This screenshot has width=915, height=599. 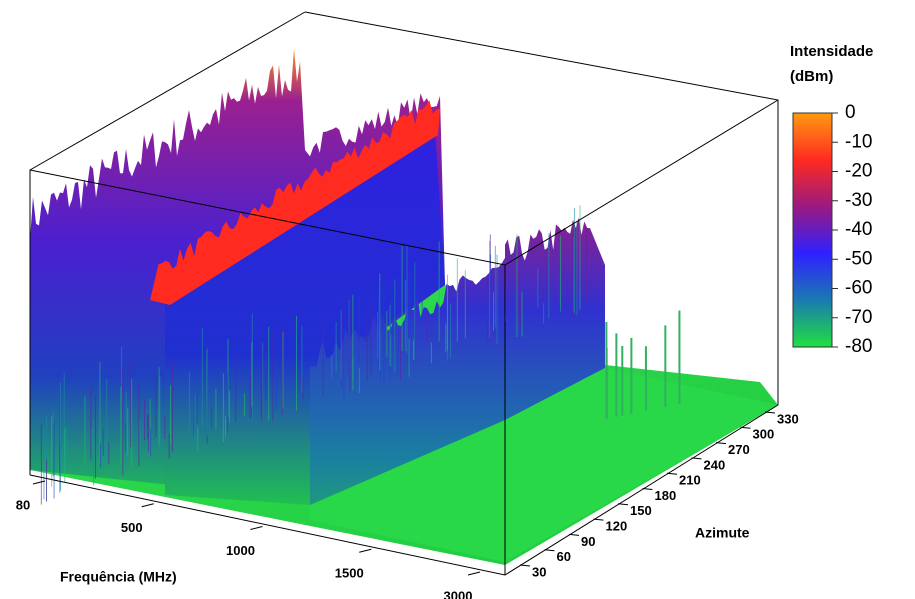 What do you see at coordinates (858, 141) in the screenshot?
I see `colorbar-tick-label: -10` at bounding box center [858, 141].